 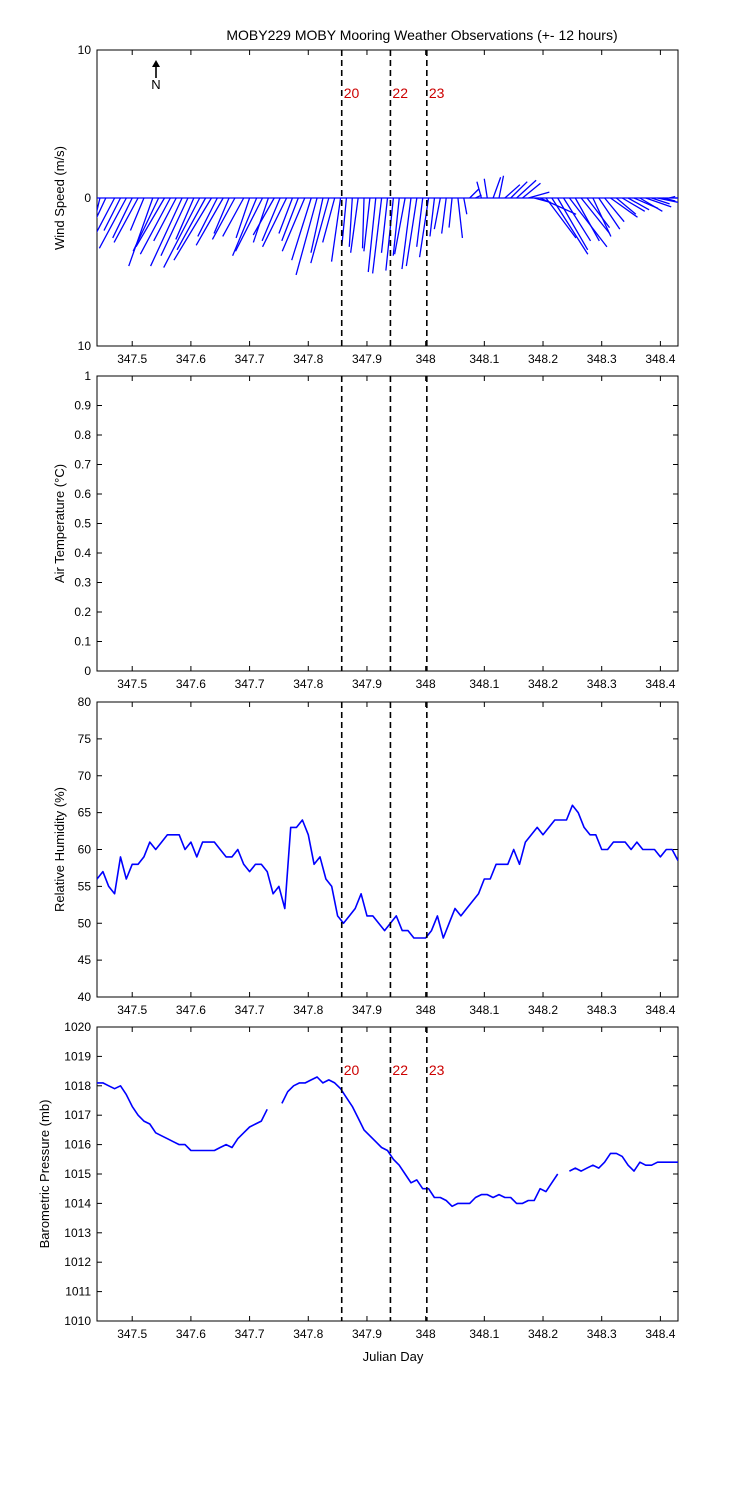 I want to click on relative-humidity-series-line, so click(x=387, y=871).